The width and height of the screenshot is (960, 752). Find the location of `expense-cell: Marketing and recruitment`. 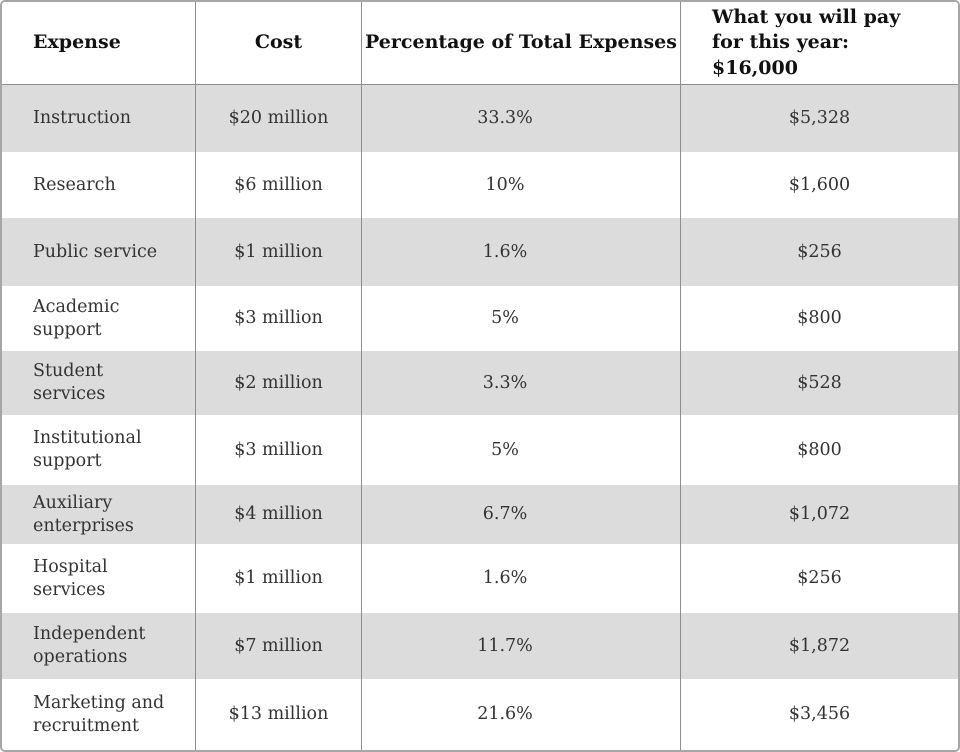

expense-cell: Marketing and recruitment is located at coordinates (99, 714).